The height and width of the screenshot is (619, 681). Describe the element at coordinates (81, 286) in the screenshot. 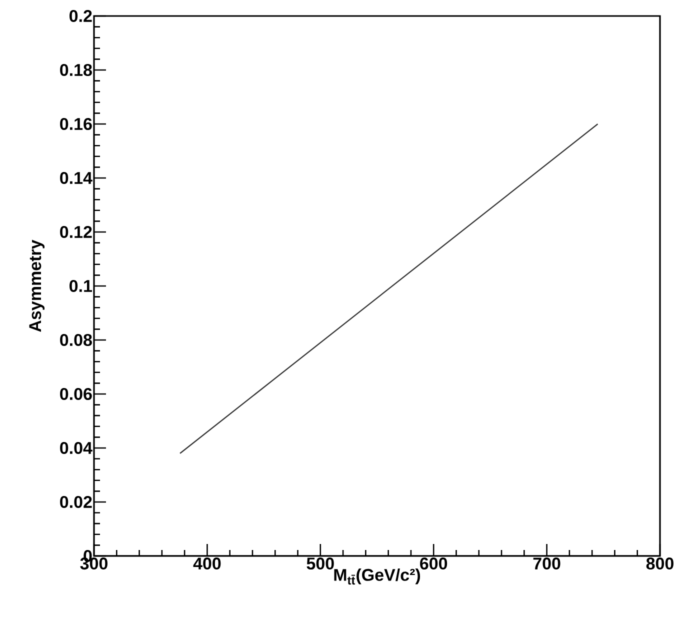

I see `y-tick-label: 0.1` at that location.